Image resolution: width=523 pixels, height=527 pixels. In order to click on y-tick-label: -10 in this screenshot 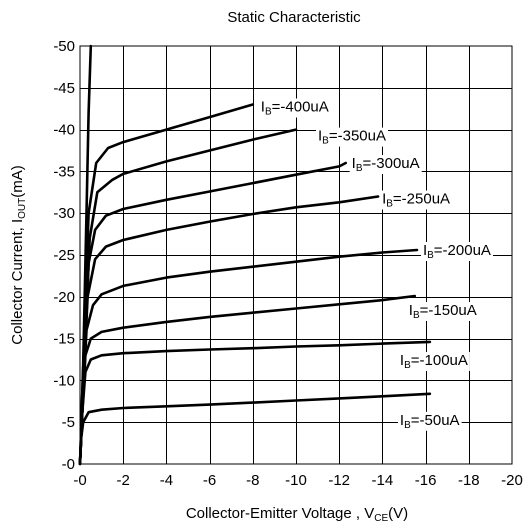, I will do `click(64, 380)`.